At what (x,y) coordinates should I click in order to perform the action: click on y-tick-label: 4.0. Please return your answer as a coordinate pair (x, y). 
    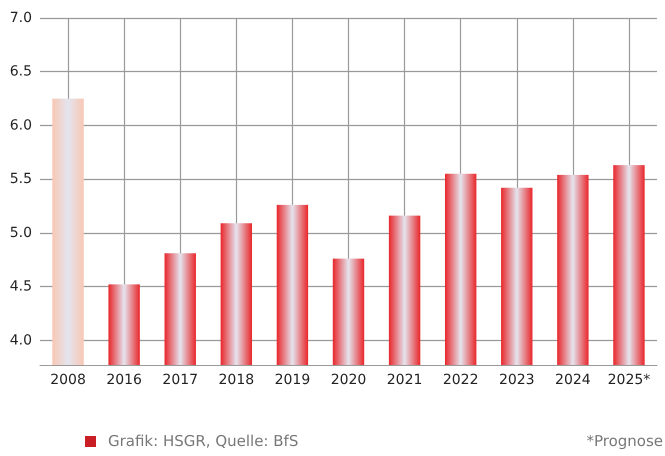
    Looking at the image, I should click on (21, 340).